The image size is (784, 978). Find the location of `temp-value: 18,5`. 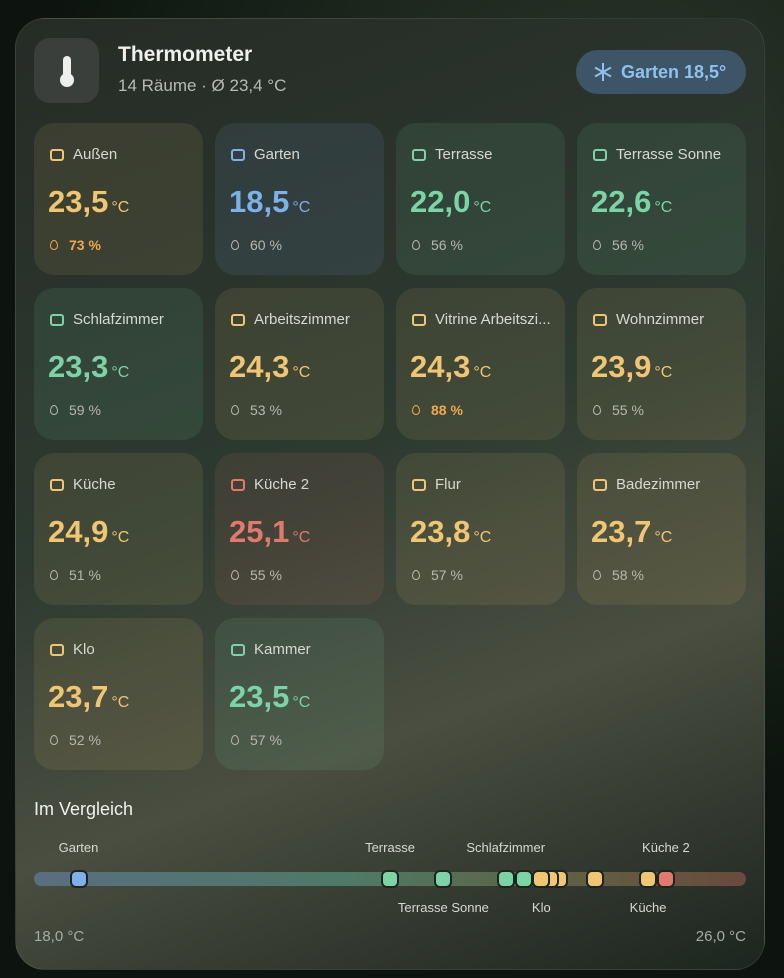

temp-value: 18,5 is located at coordinates (259, 201).